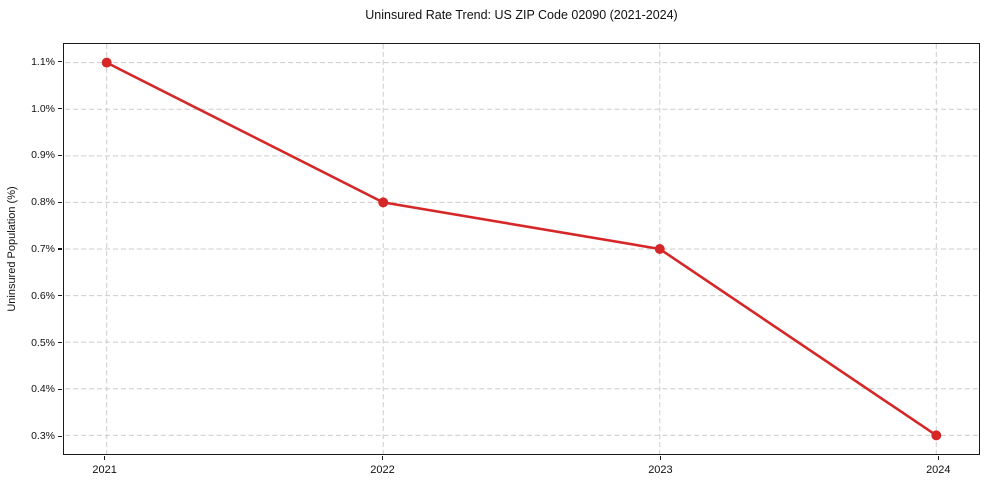  I want to click on y-tick-label: 1.0%, so click(43, 108).